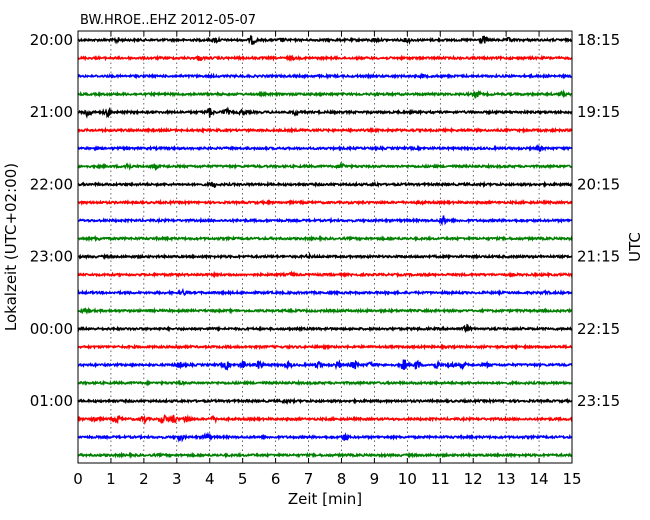 This screenshot has height=520, width=650. What do you see at coordinates (309, 479) in the screenshot?
I see `x-tick-label: 7` at bounding box center [309, 479].